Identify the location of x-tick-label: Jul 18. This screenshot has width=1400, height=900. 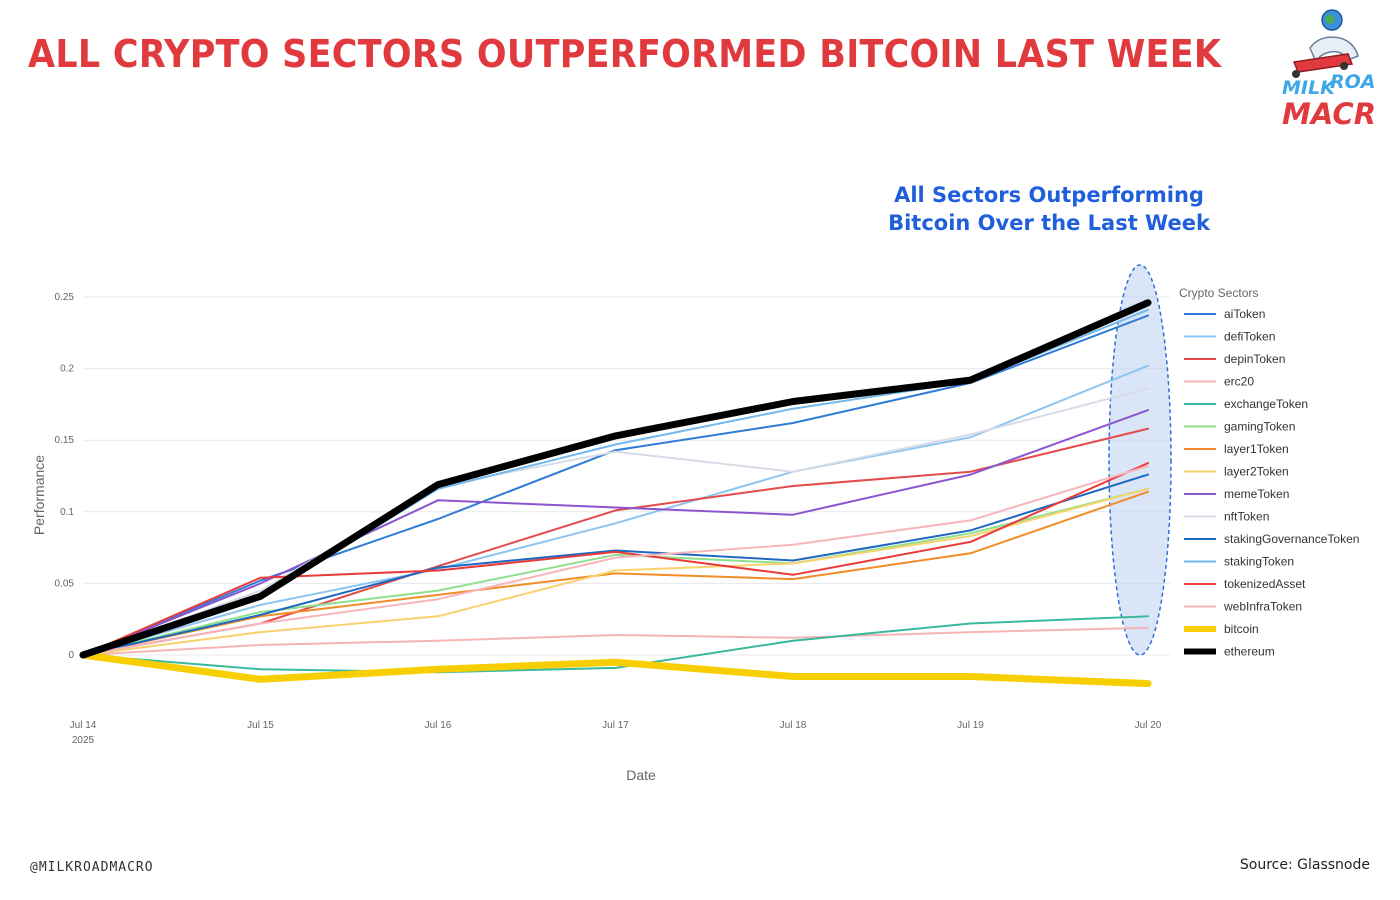
(793, 725).